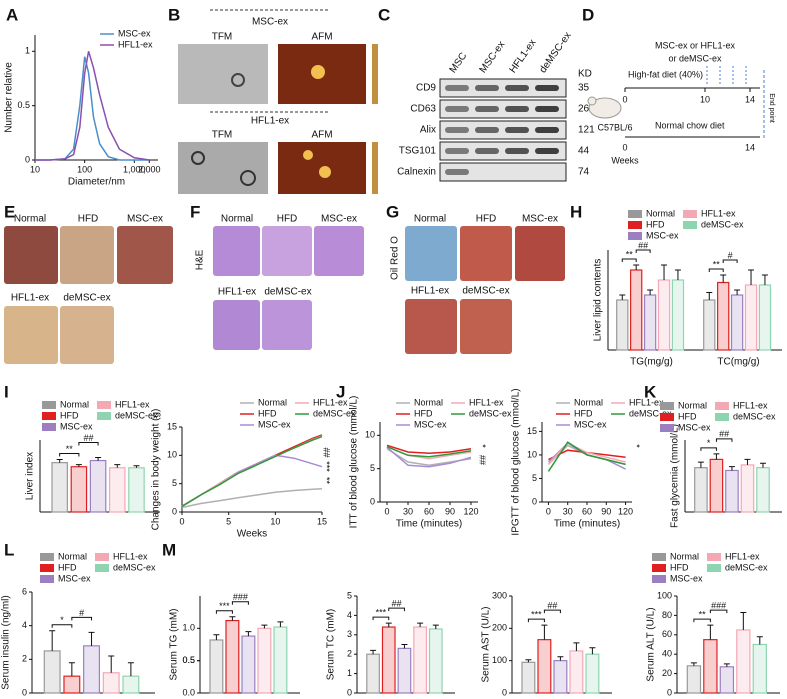 The height and width of the screenshot is (699, 787). What do you see at coordinates (568, 511) in the screenshot?
I see `x-tick-label: 30` at bounding box center [568, 511].